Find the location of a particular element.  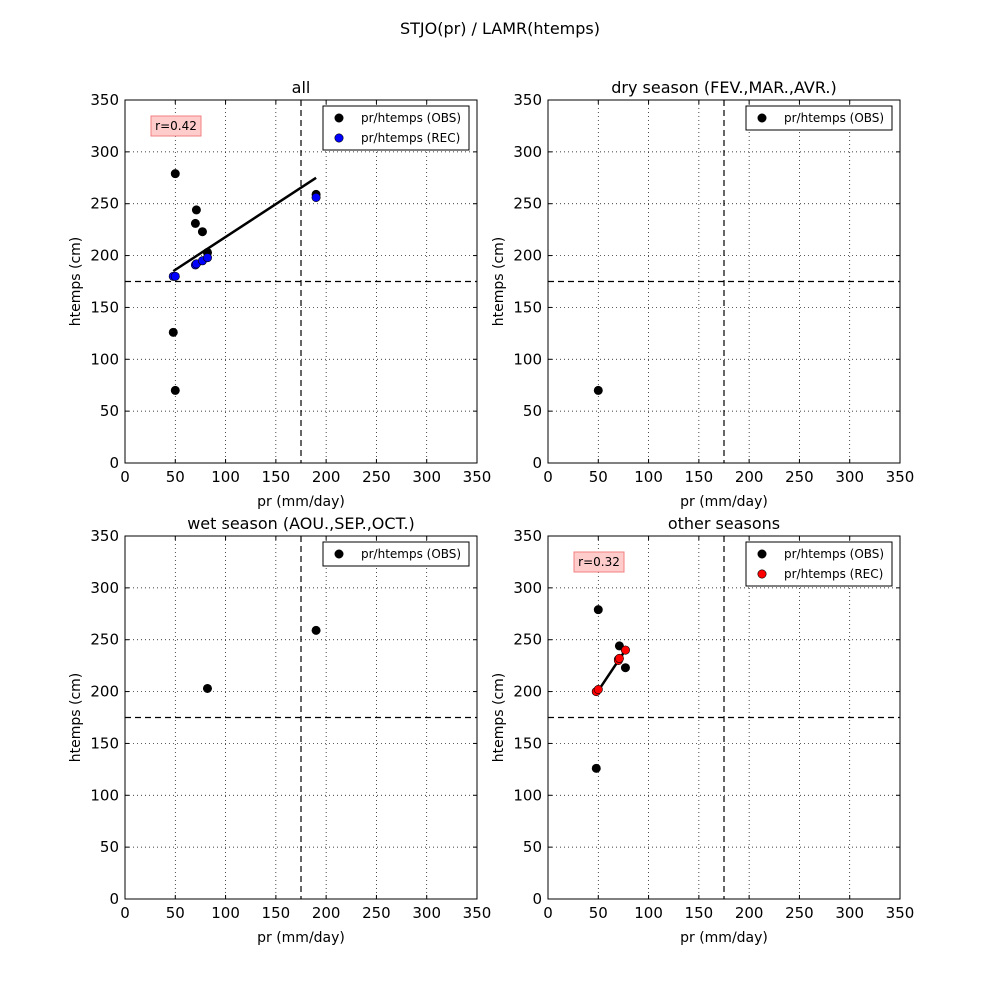

correlation-label: r=0.32 is located at coordinates (599, 562).